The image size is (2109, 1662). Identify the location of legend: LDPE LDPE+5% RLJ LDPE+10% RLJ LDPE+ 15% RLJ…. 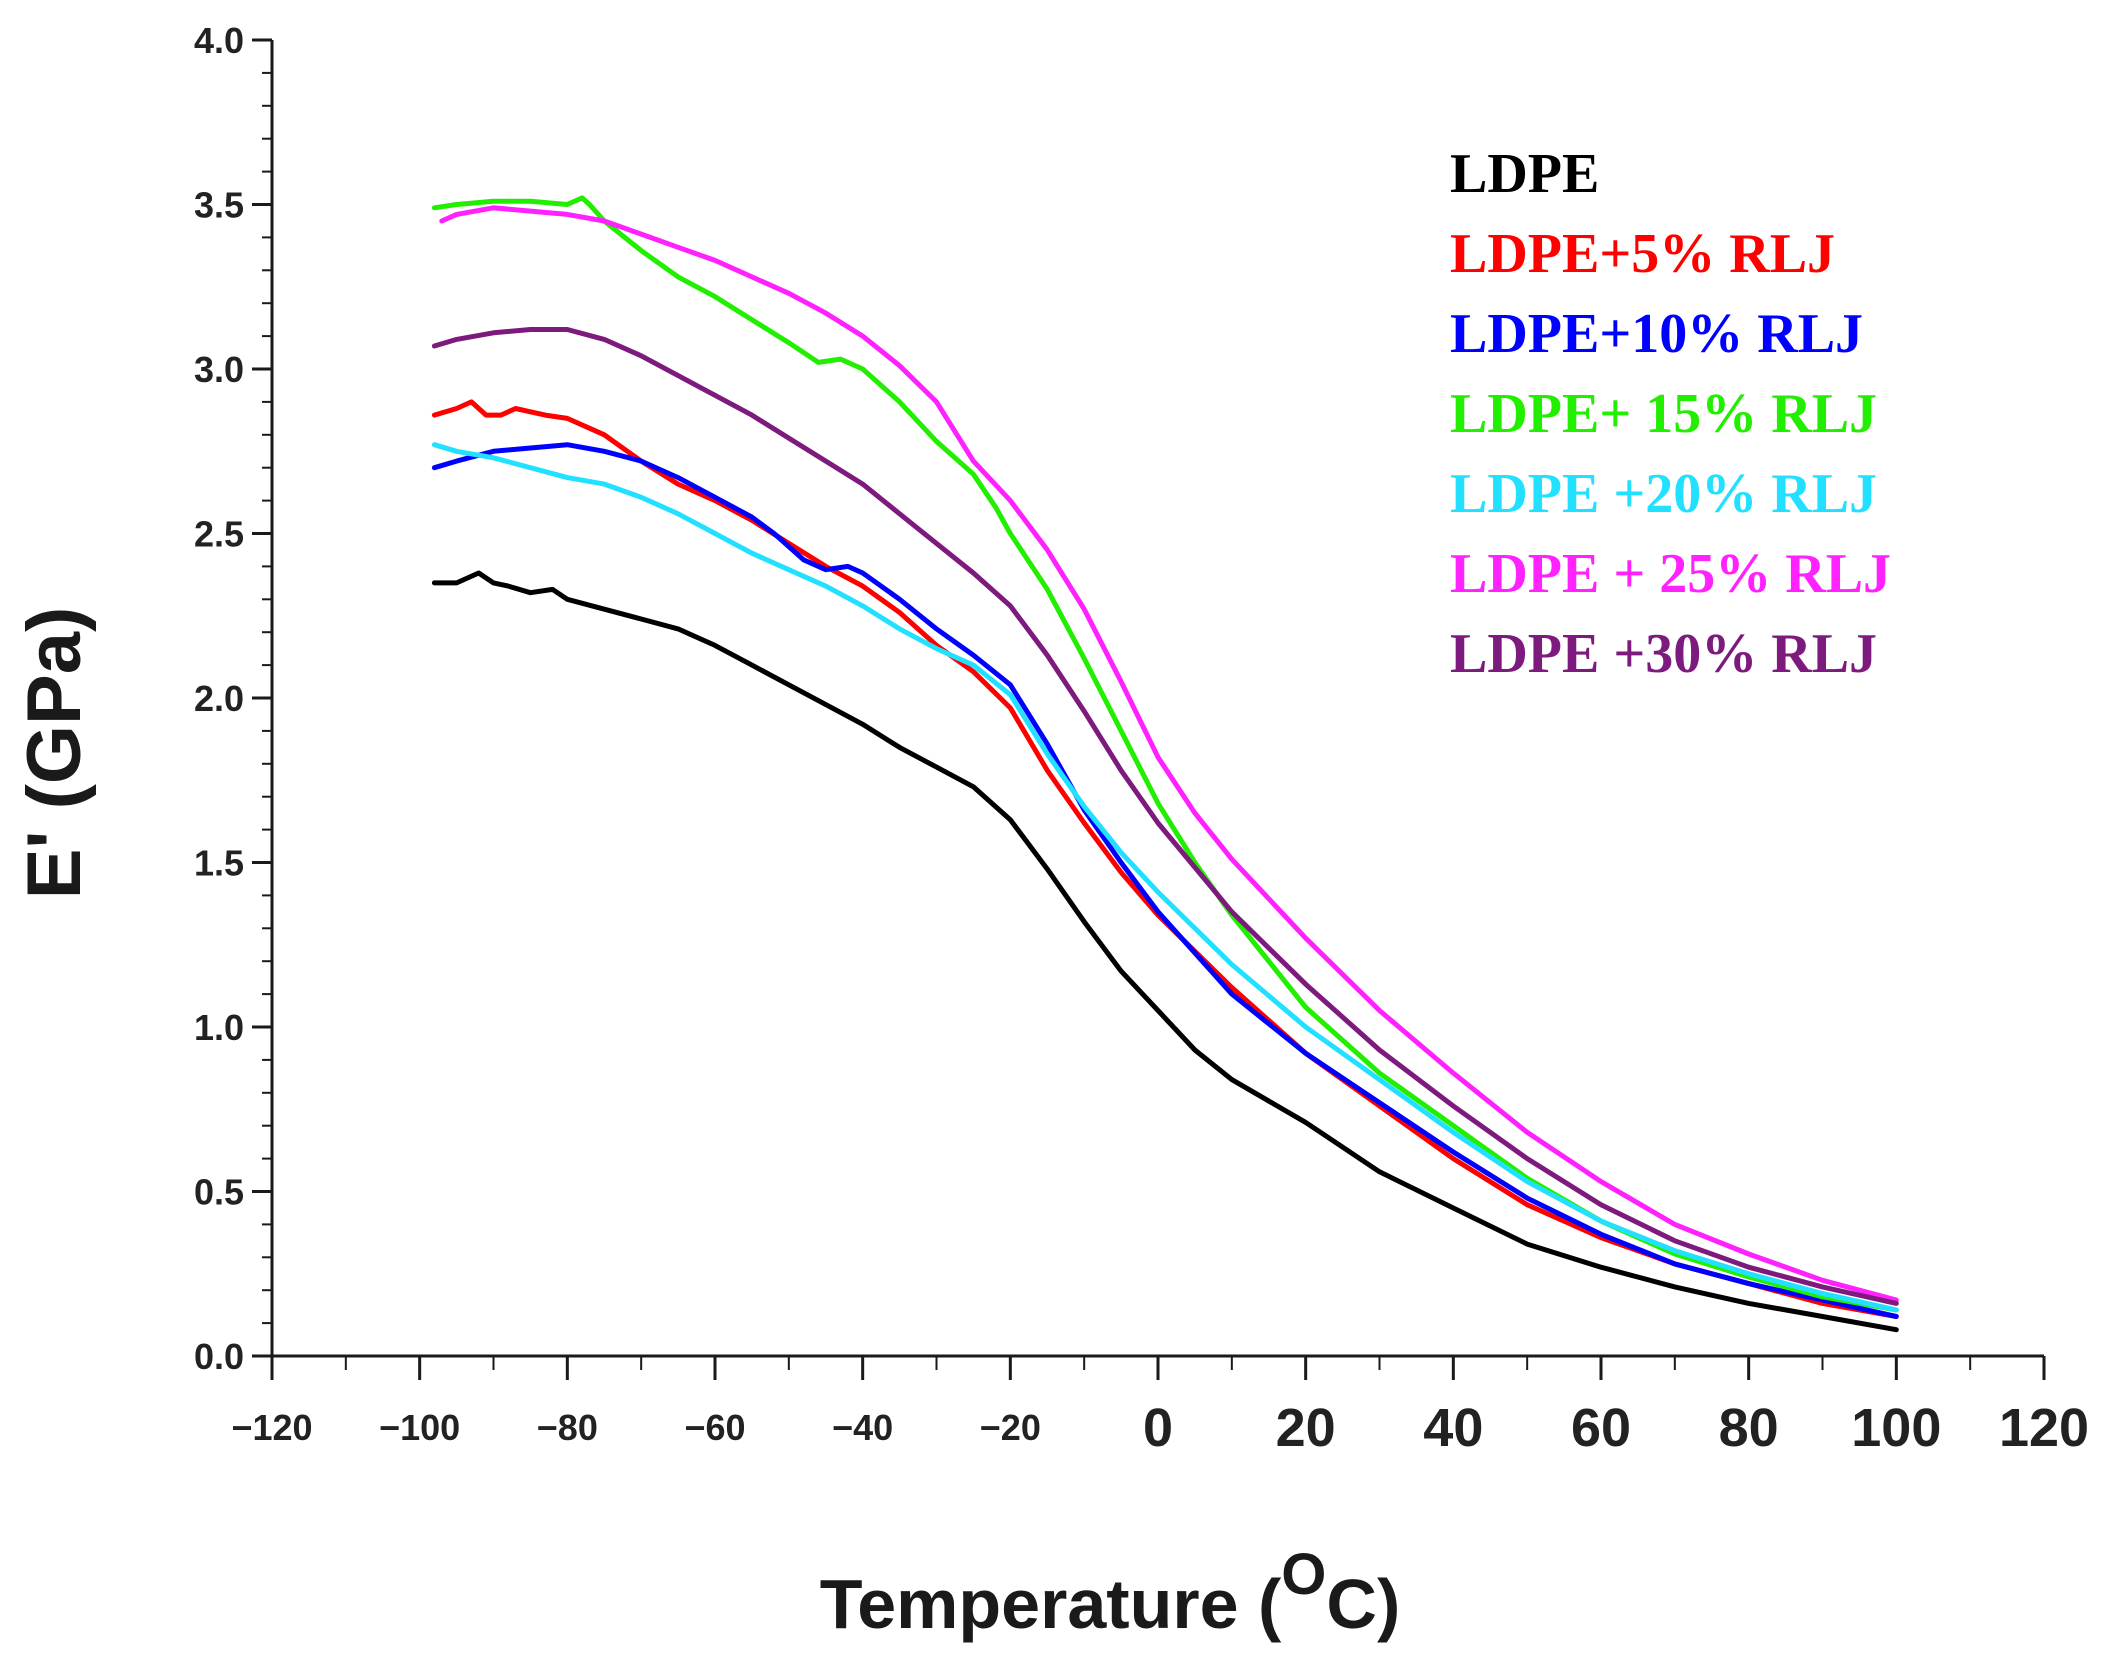
(1670, 414).